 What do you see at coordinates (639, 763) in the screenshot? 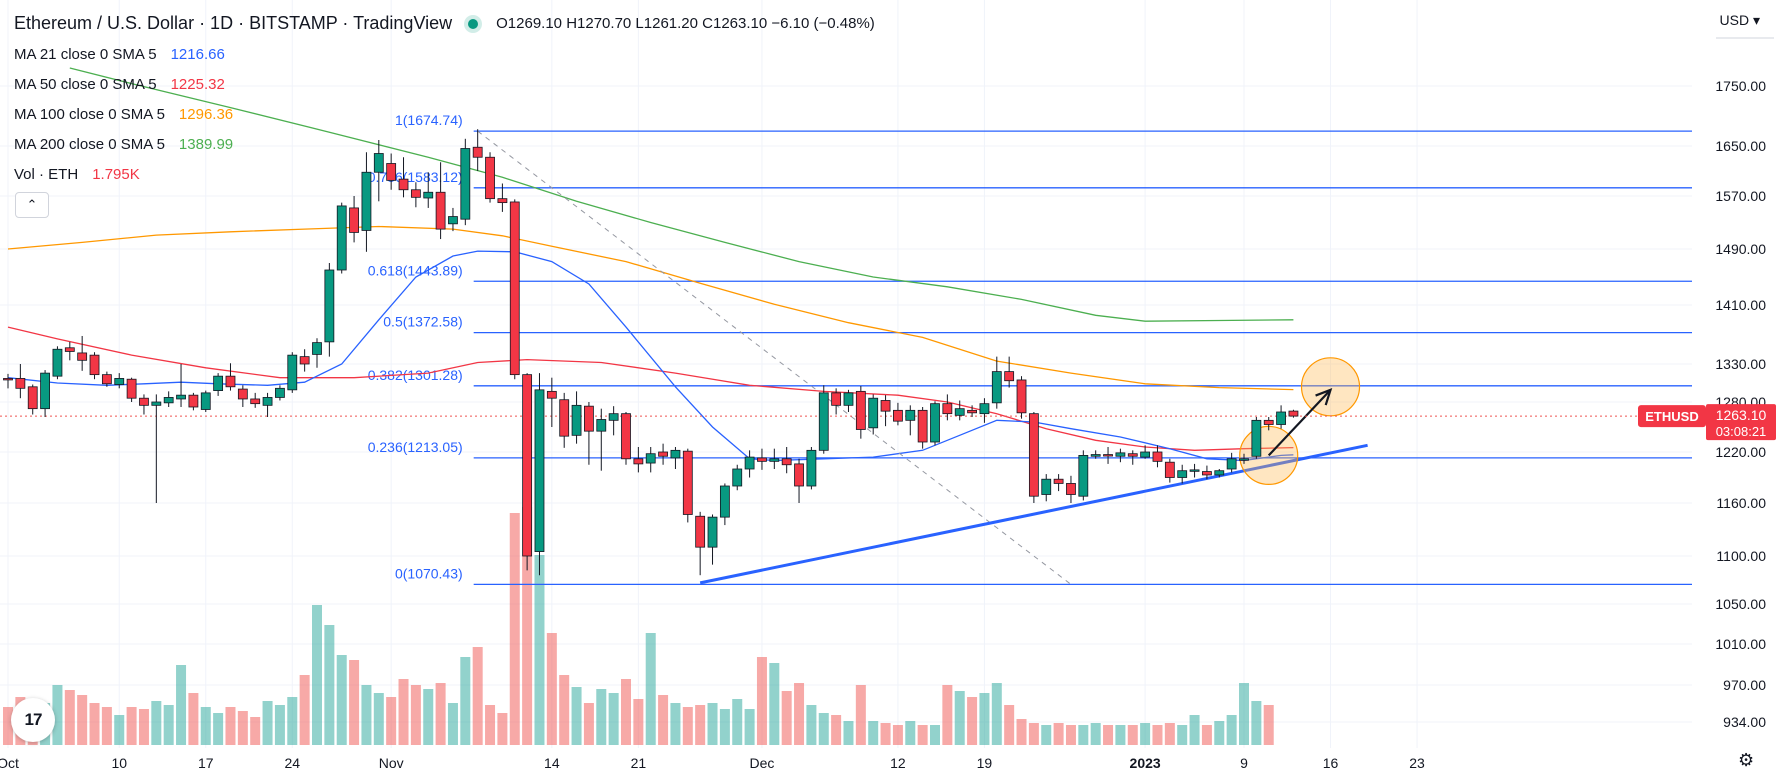
I see `time-tick-label: 21` at bounding box center [639, 763].